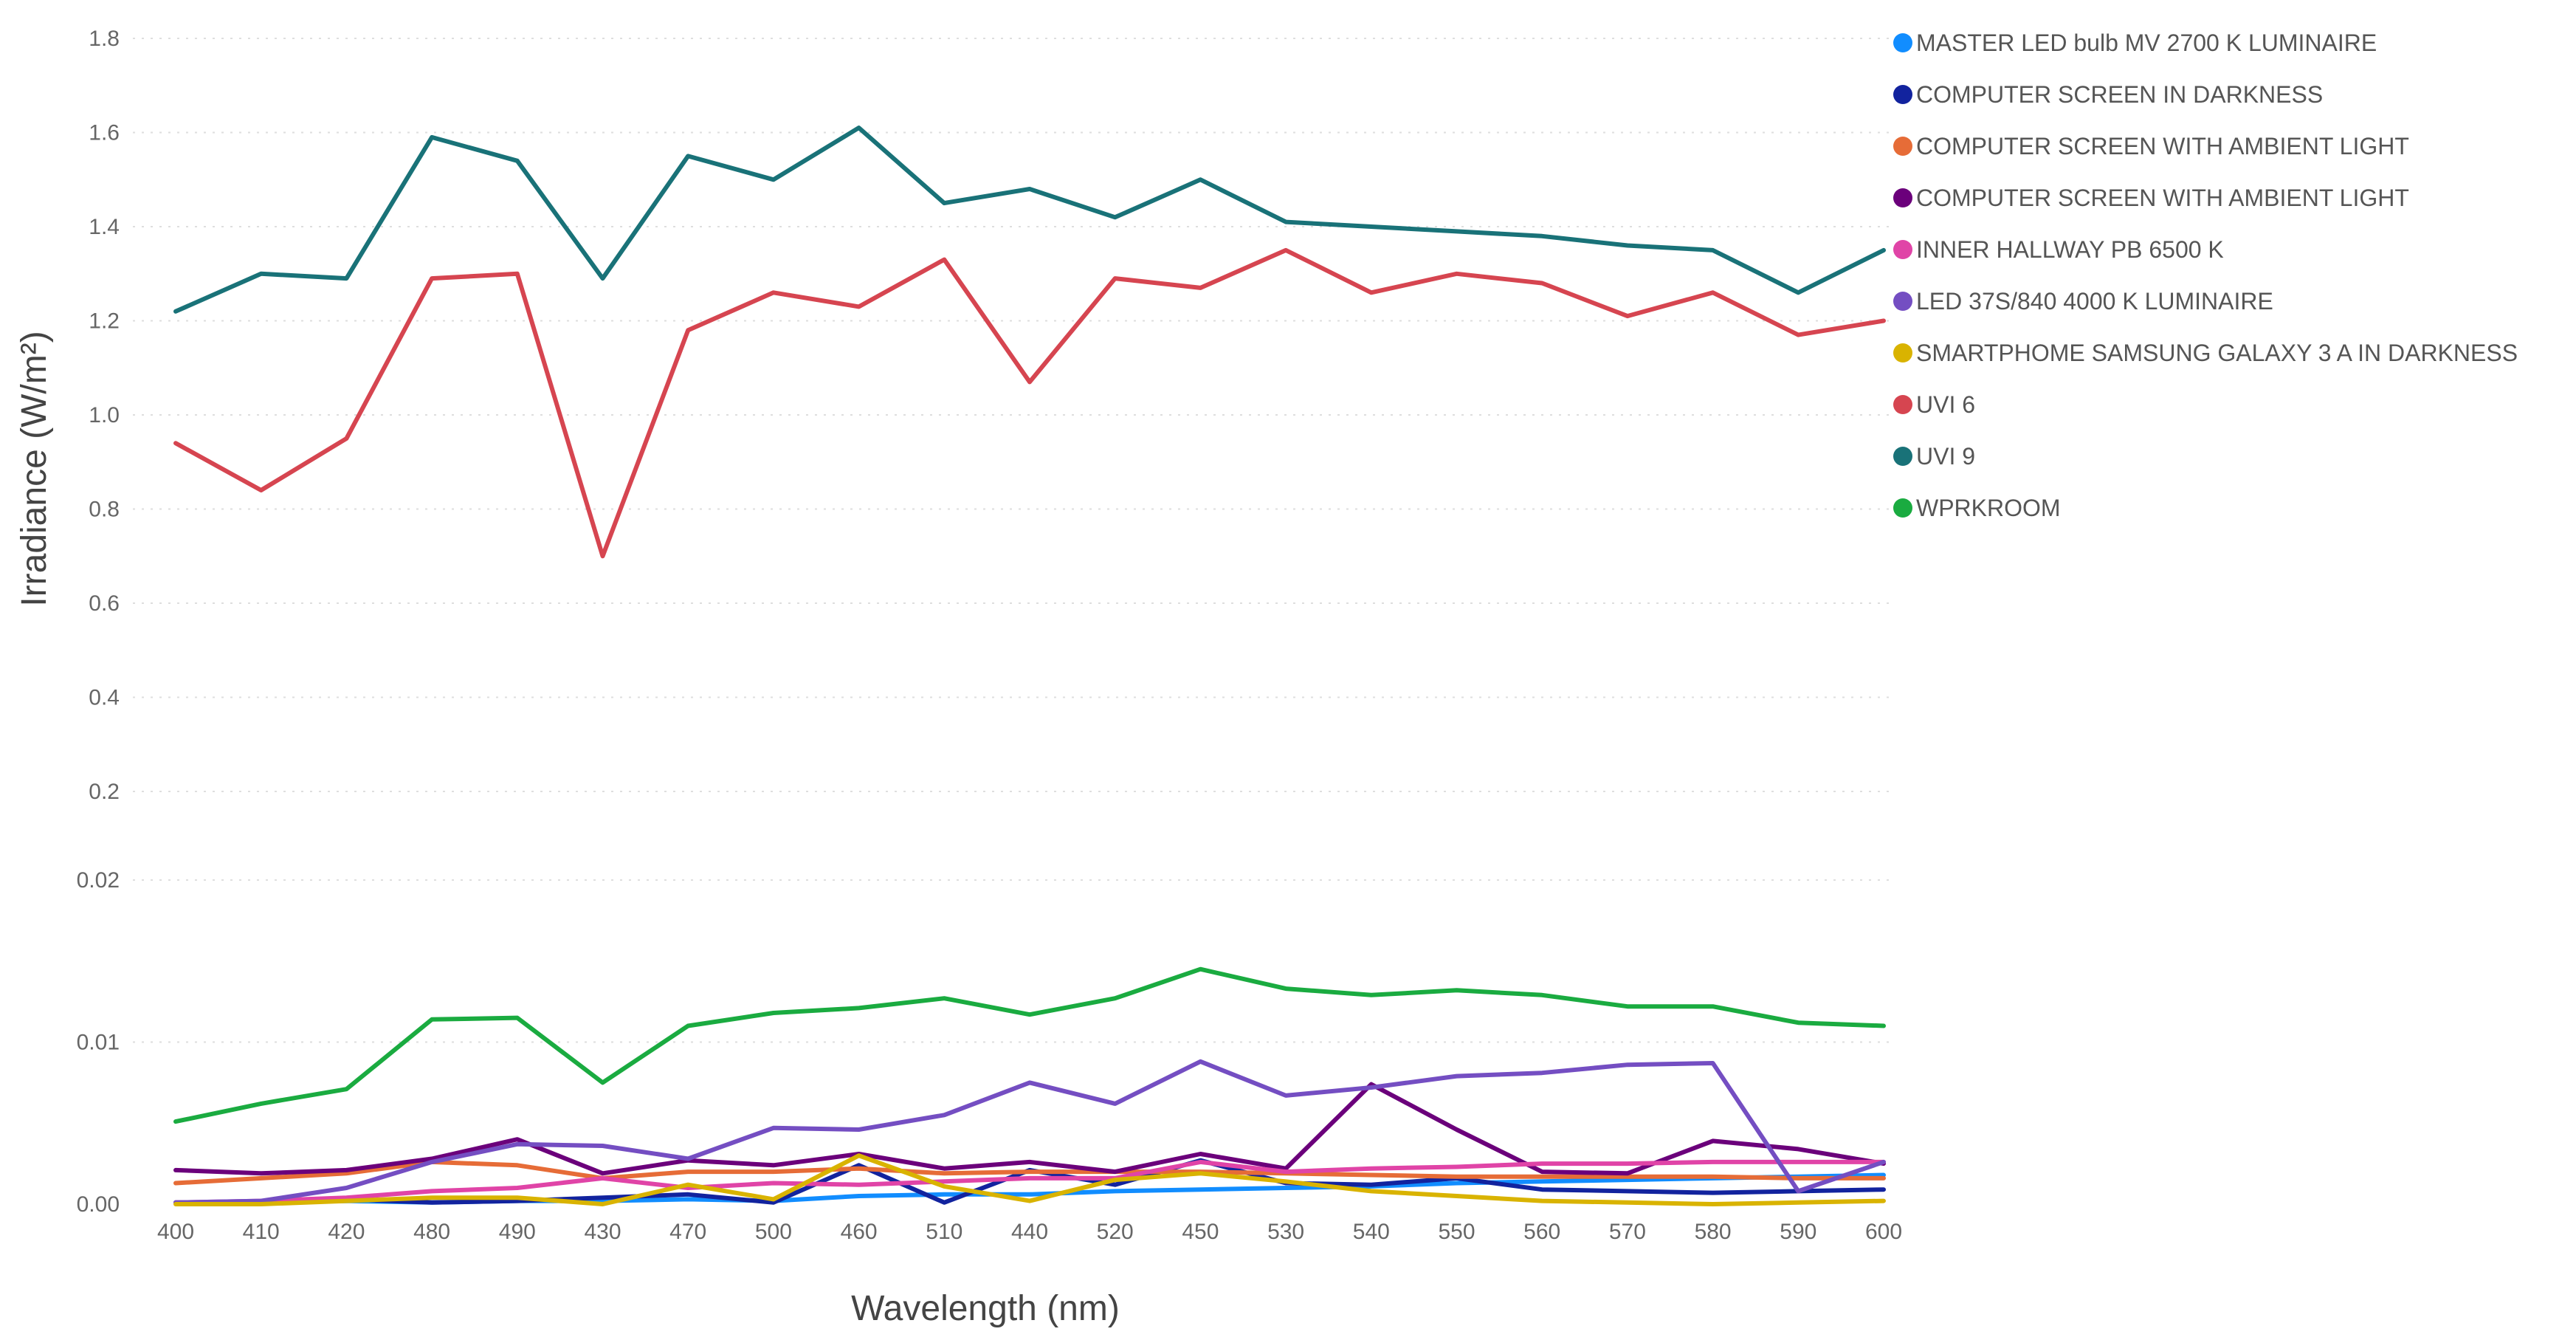 The width and height of the screenshot is (2576, 1340). What do you see at coordinates (860, 1232) in the screenshot?
I see `x-tick-label: 460` at bounding box center [860, 1232].